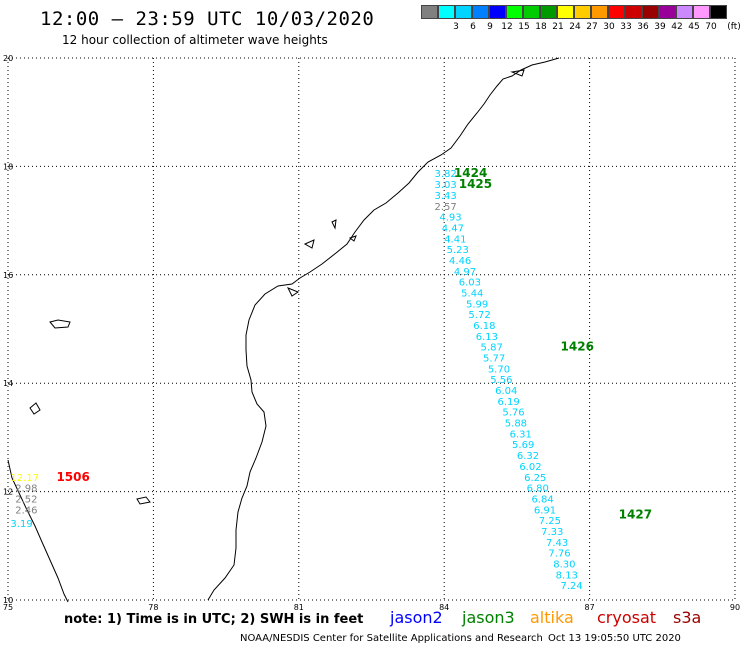 The image size is (740, 650). Describe the element at coordinates (550, 521) in the screenshot. I see `wave-height-value: 7.25` at that location.